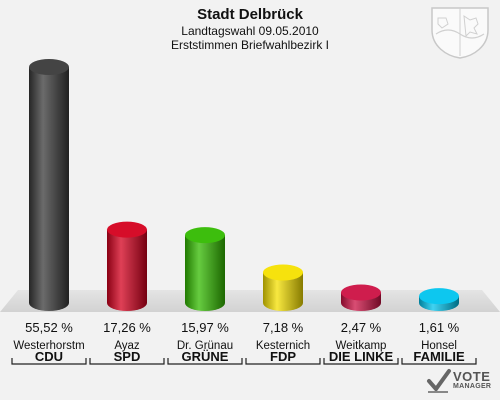 The width and height of the screenshot is (500, 400). Describe the element at coordinates (283, 346) in the screenshot. I see `candidate-label: Kesternich` at that location.